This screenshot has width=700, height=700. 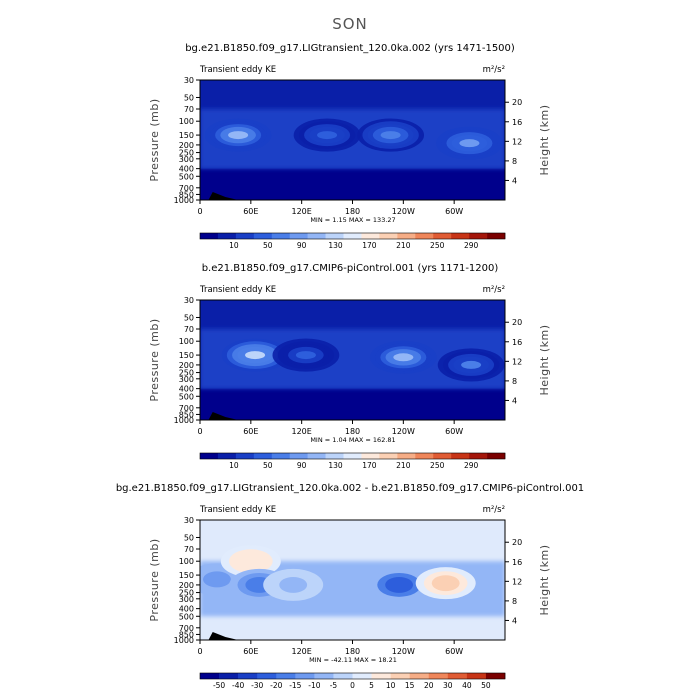 What do you see at coordinates (544, 359) in the screenshot?
I see `y2-axis-title: Height (km)` at bounding box center [544, 359].